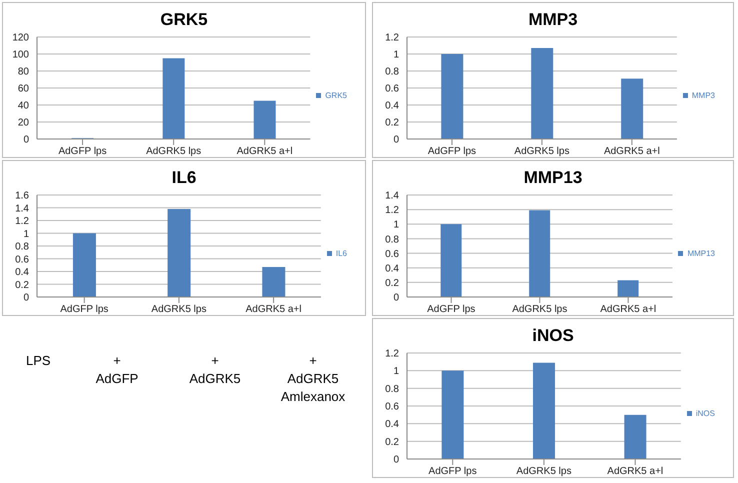  I want to click on legend-label: GRK5, so click(336, 95).